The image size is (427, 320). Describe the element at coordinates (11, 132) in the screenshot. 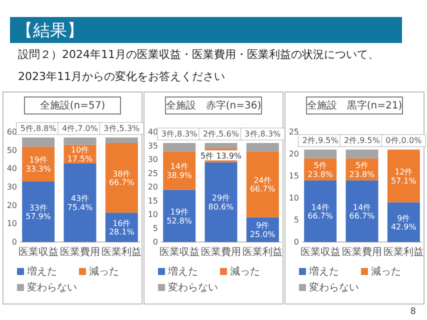

I see `y-tick-label: 60` at that location.